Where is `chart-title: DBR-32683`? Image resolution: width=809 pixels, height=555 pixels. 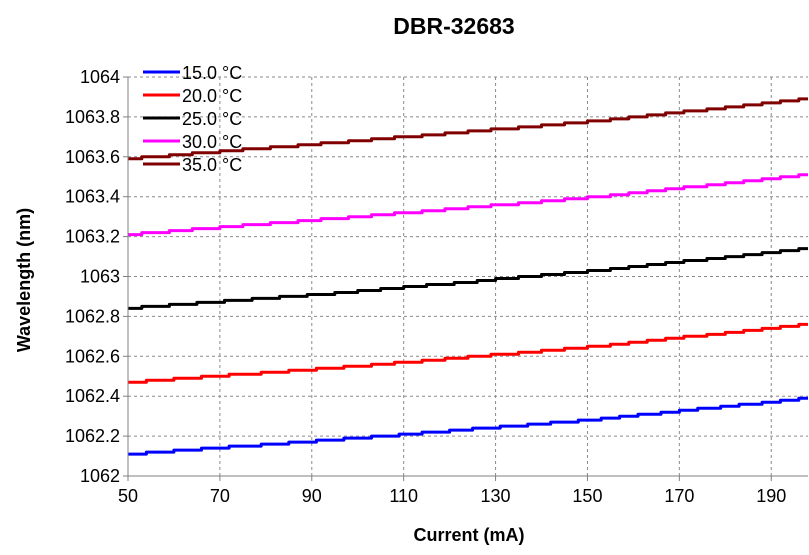 chart-title: DBR-32683 is located at coordinates (453, 26).